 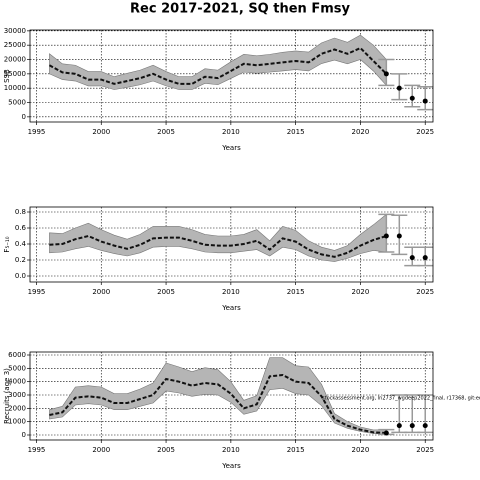 What do you see at coordinates (17, 408) in the screenshot?
I see `y-tick-label: 2000` at bounding box center [17, 408].